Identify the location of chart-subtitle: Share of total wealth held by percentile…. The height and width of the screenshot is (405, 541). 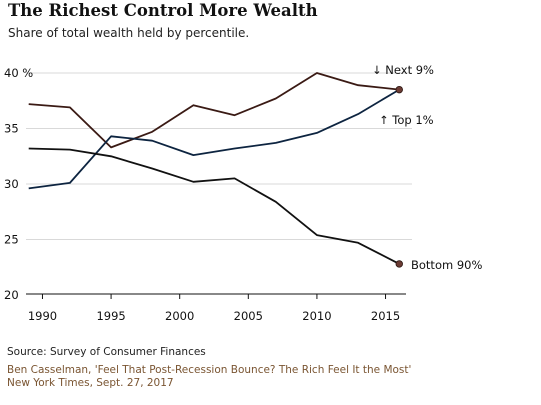
(129, 33).